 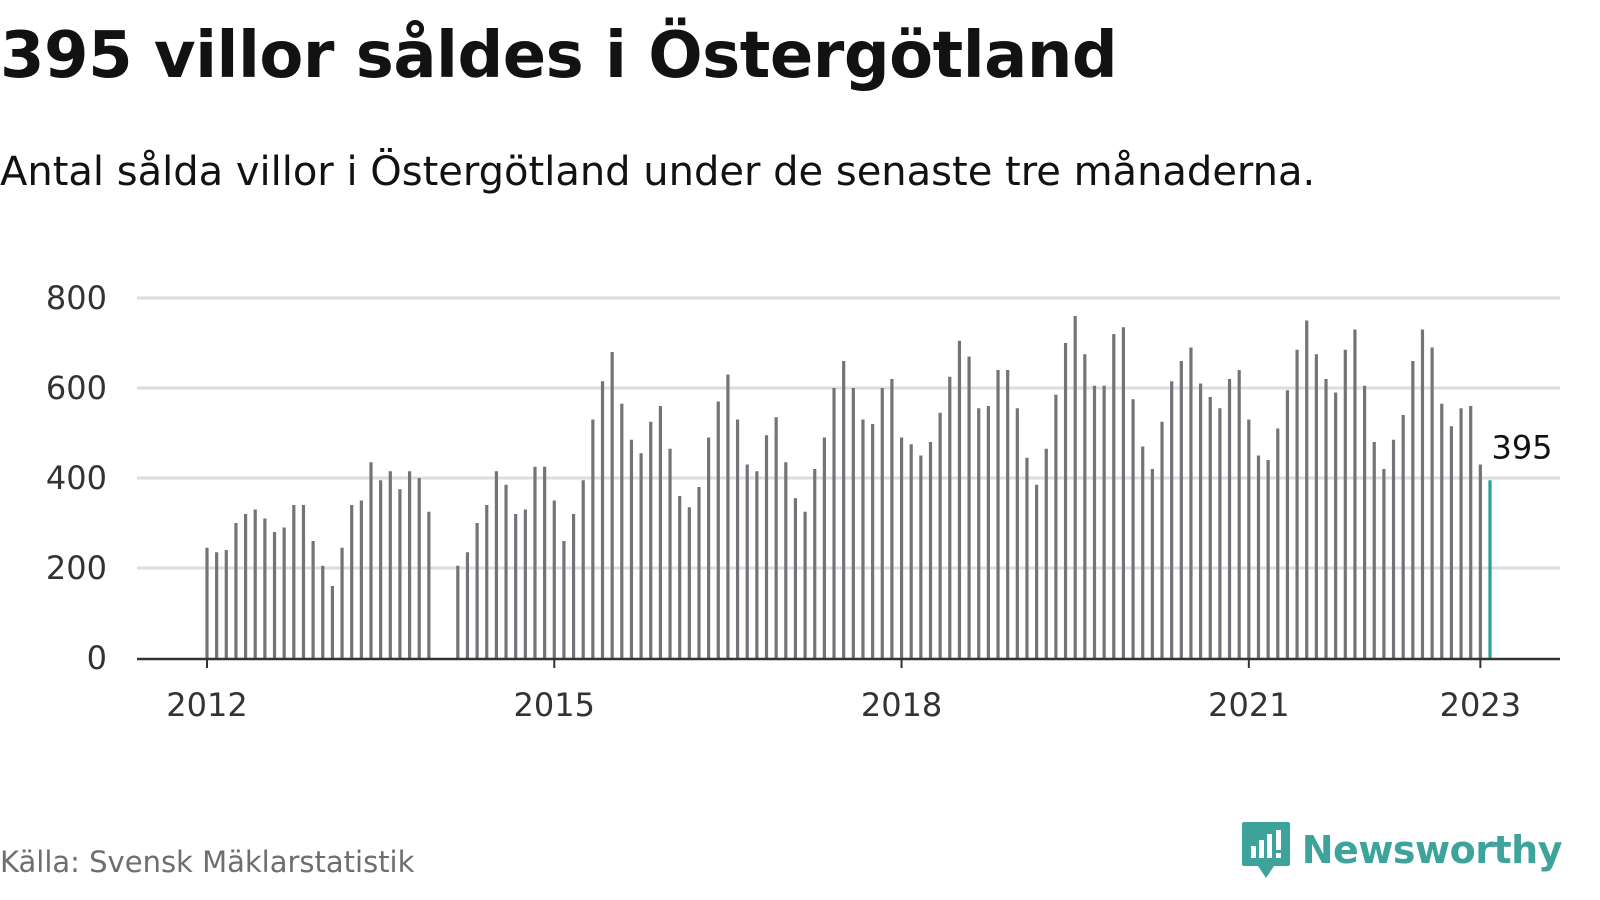 I want to click on y-axis-ticks: 0 200 400 600 800, so click(x=76, y=478).